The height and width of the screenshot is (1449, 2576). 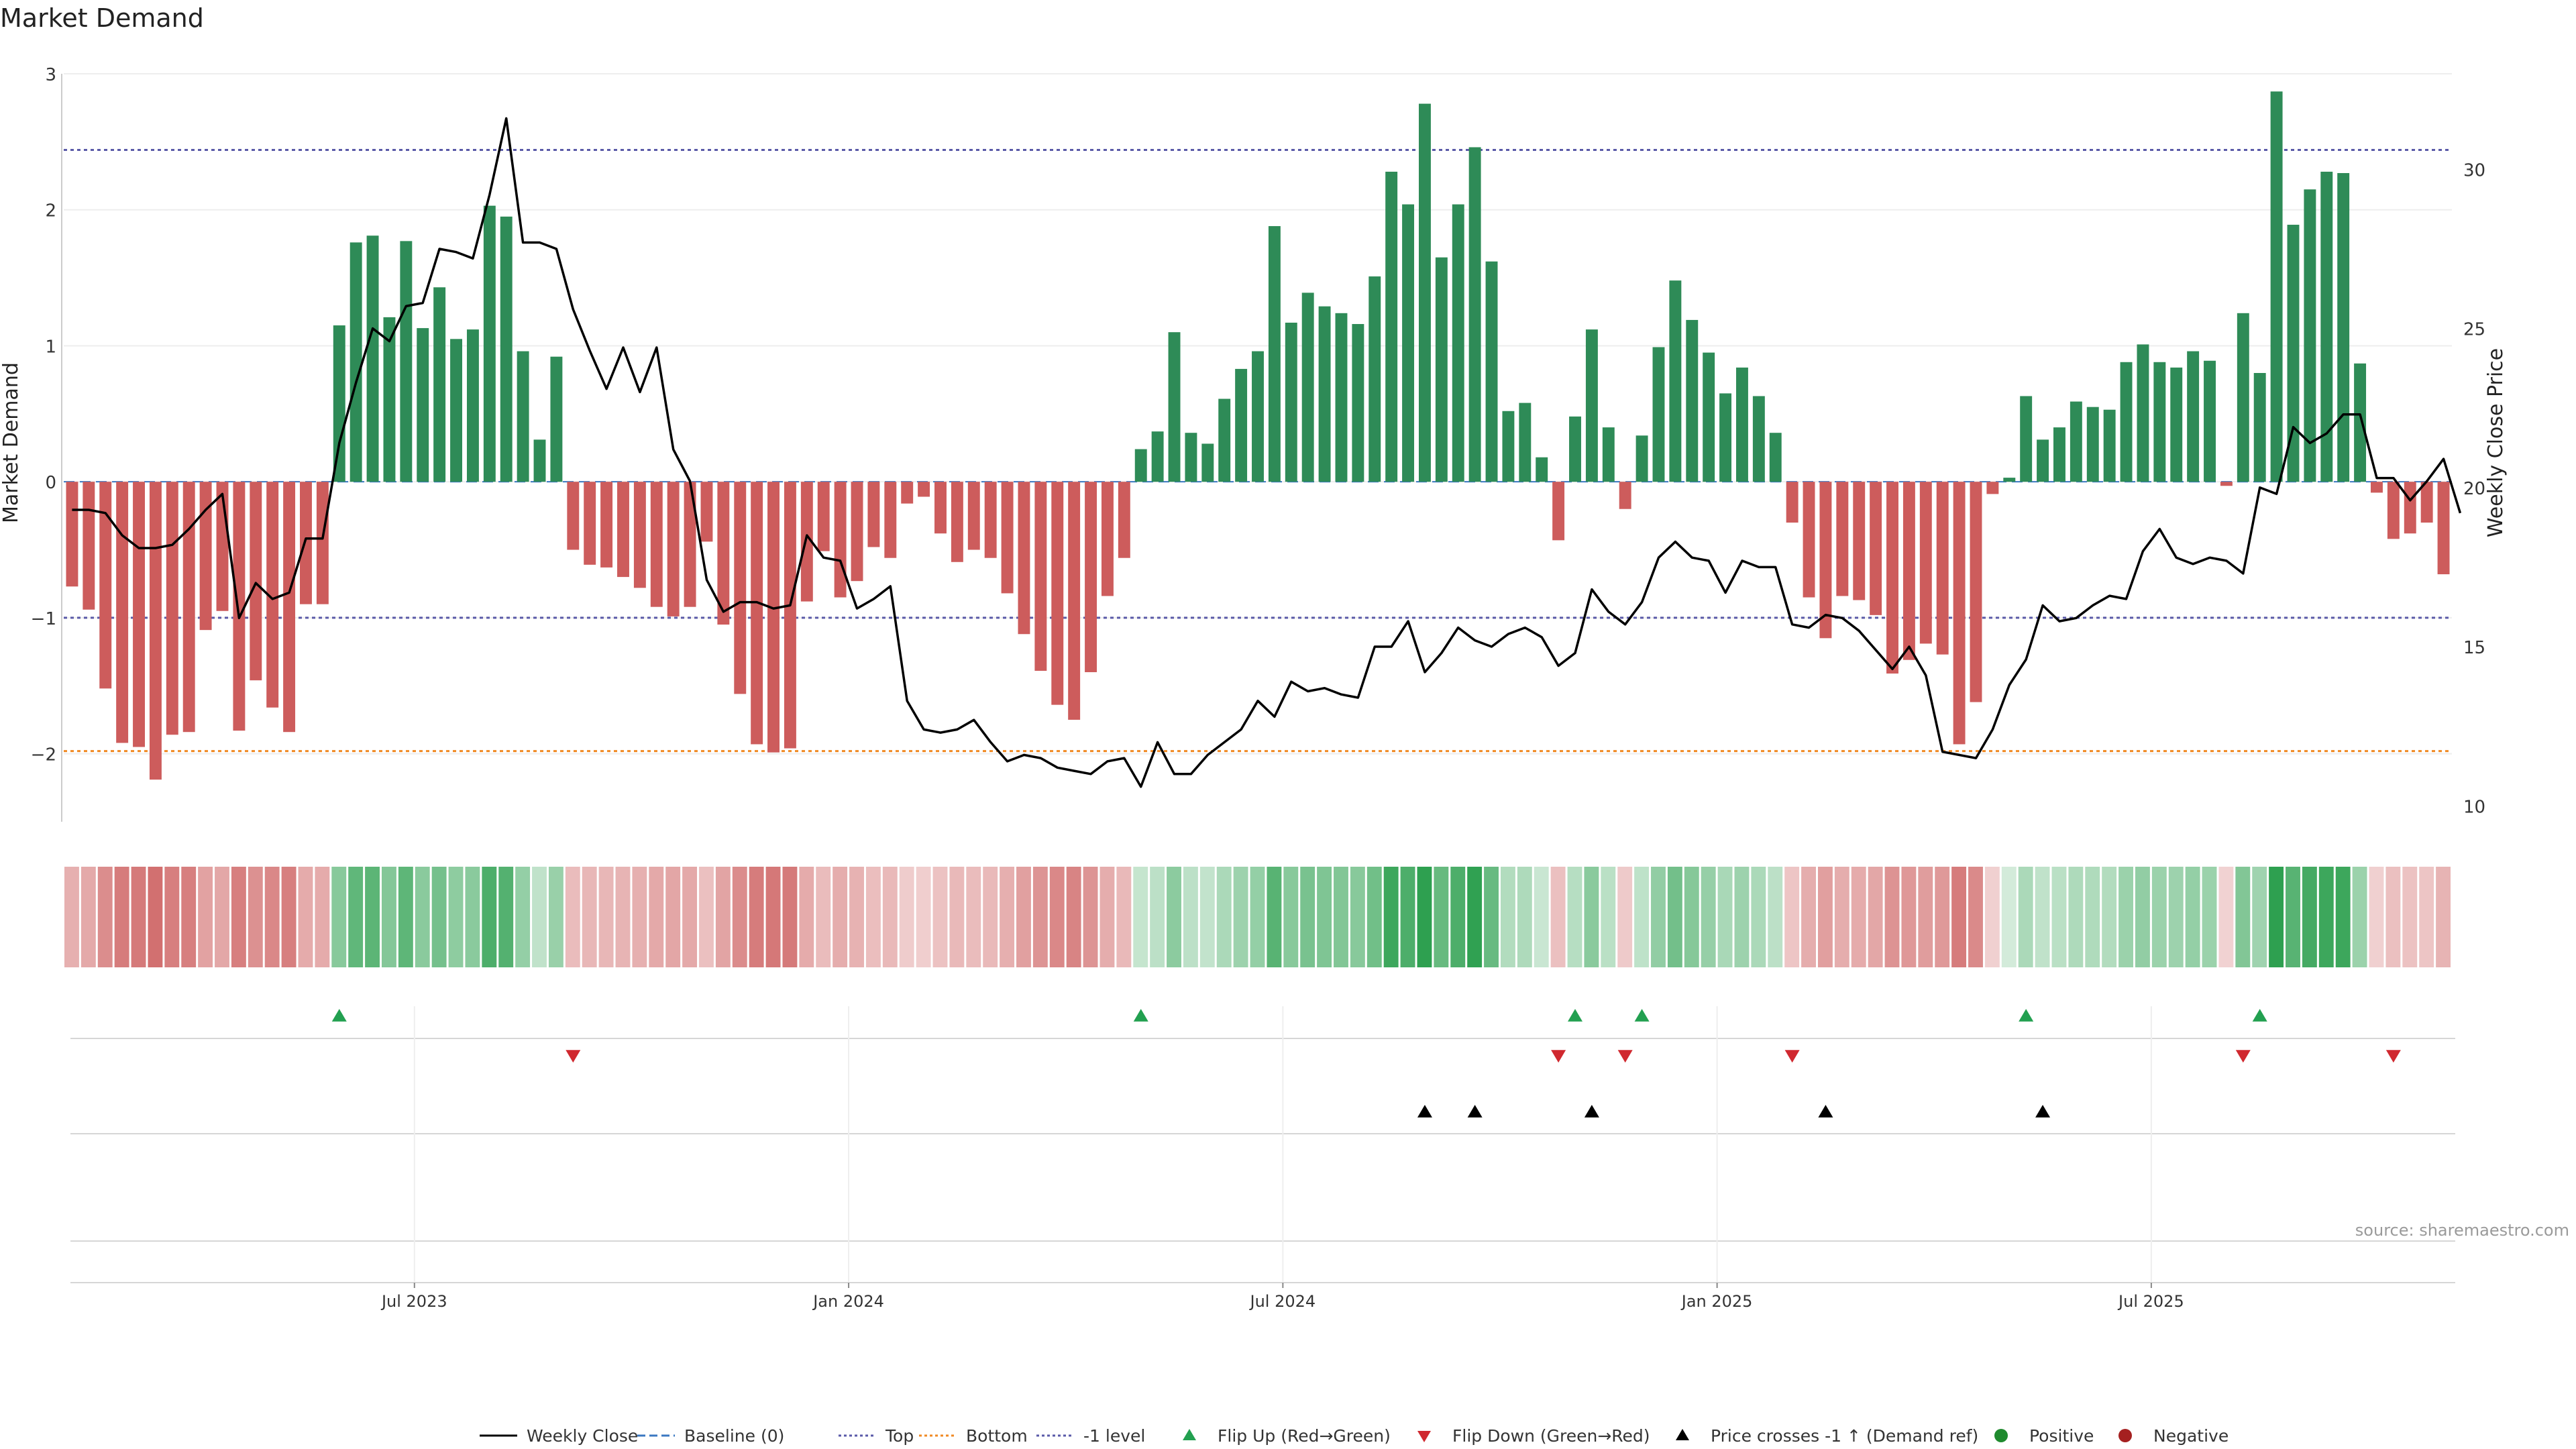 What do you see at coordinates (1558, 1056) in the screenshot?
I see `flip-down-marker` at bounding box center [1558, 1056].